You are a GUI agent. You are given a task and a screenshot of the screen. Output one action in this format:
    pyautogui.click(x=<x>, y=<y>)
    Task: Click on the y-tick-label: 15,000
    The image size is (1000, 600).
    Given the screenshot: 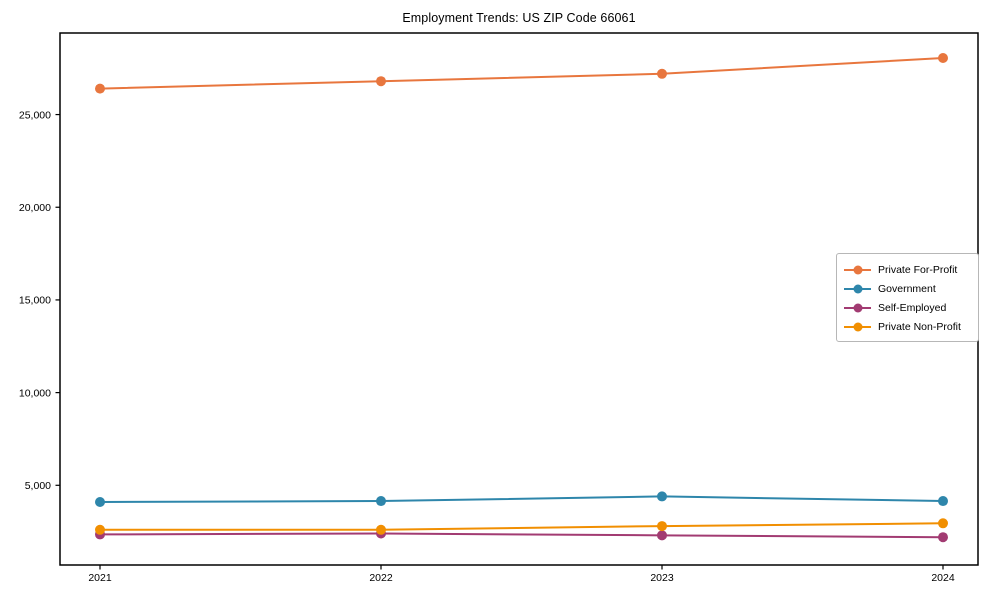 What is the action you would take?
    pyautogui.click(x=35, y=301)
    